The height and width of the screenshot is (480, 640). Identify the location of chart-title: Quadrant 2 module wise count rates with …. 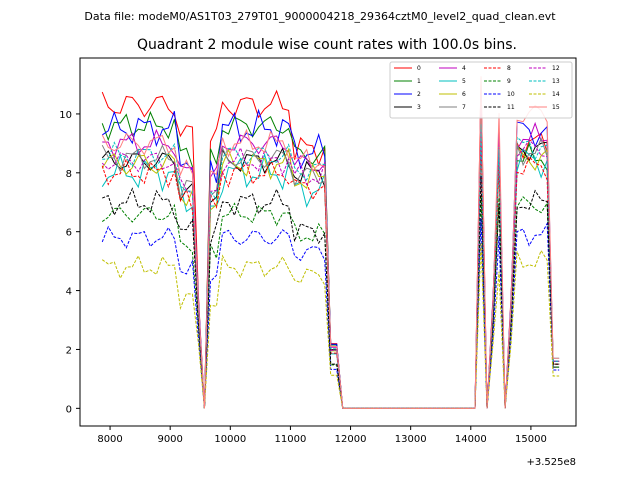
(327, 45).